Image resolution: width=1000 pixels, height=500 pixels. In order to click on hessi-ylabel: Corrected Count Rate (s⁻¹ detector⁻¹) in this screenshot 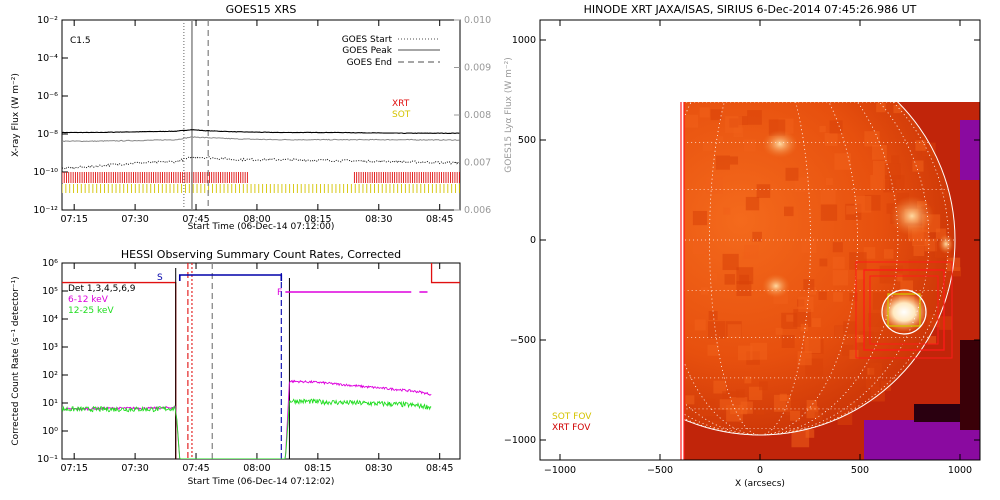, I will do `click(16, 360)`.